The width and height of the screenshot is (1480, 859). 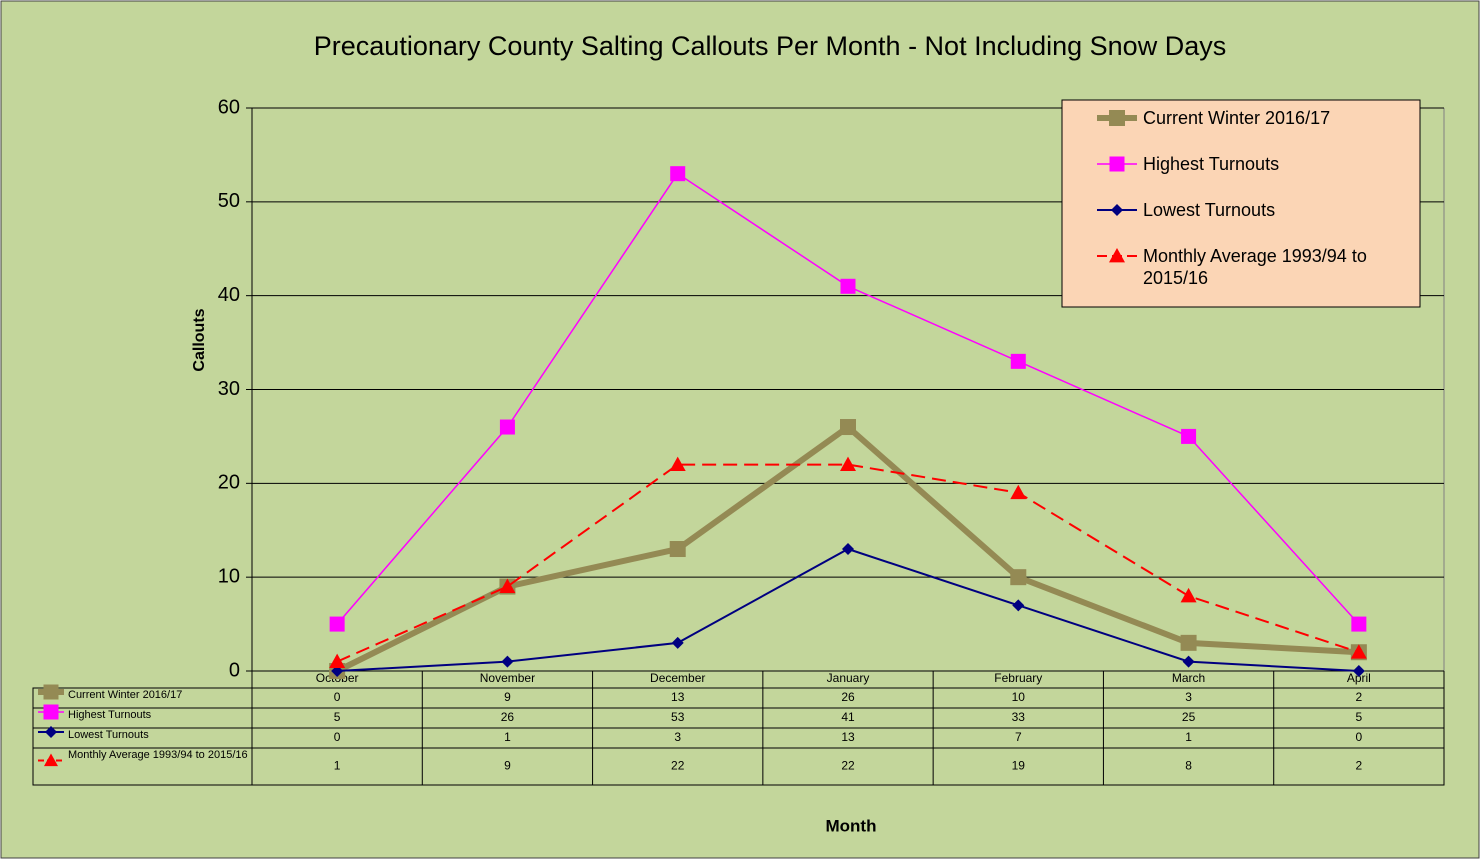 What do you see at coordinates (1019, 697) in the screenshot?
I see `table-cell: 10` at bounding box center [1019, 697].